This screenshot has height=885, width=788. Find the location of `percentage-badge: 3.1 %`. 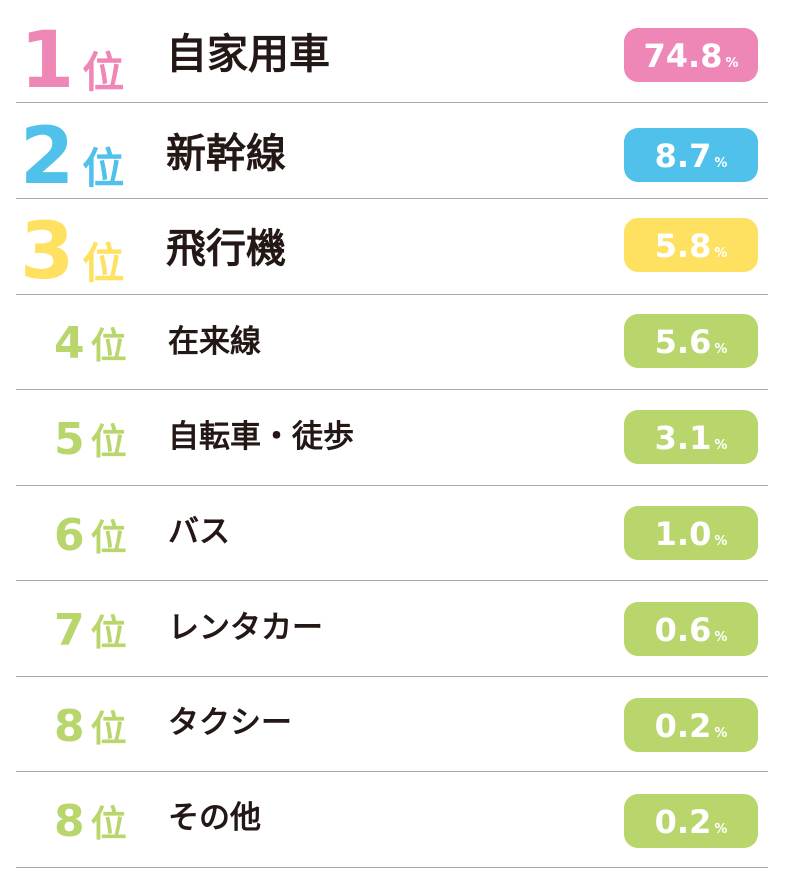

percentage-badge: 3.1 % is located at coordinates (691, 437).